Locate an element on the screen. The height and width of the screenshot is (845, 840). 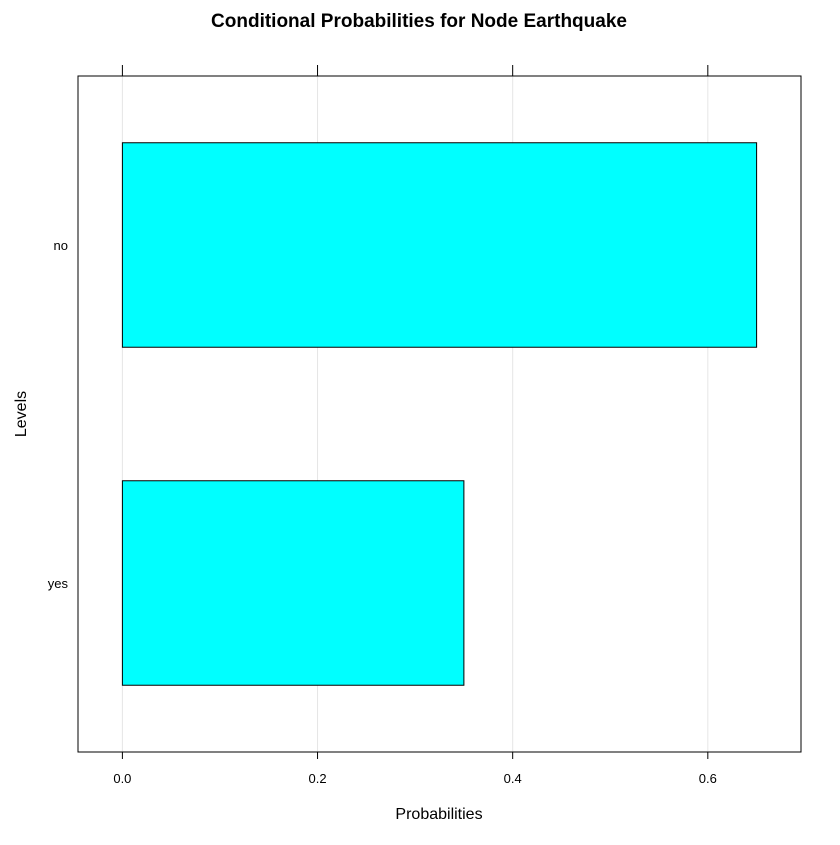
y-tick-label: no is located at coordinates (61, 245).